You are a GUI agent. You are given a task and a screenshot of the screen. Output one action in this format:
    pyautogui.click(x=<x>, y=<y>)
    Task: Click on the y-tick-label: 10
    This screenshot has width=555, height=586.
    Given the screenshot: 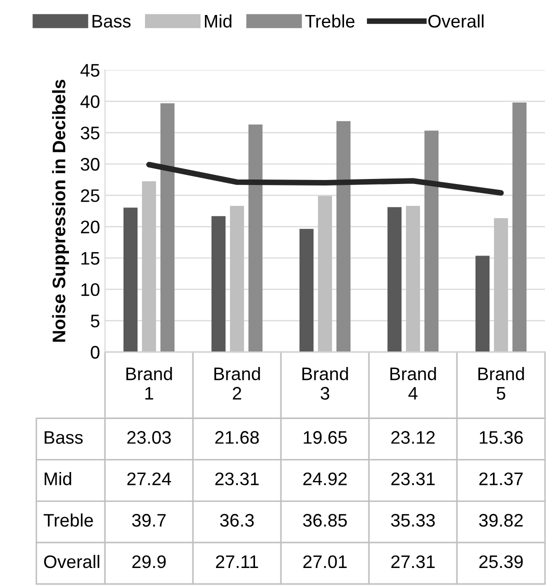 What is the action you would take?
    pyautogui.click(x=90, y=289)
    